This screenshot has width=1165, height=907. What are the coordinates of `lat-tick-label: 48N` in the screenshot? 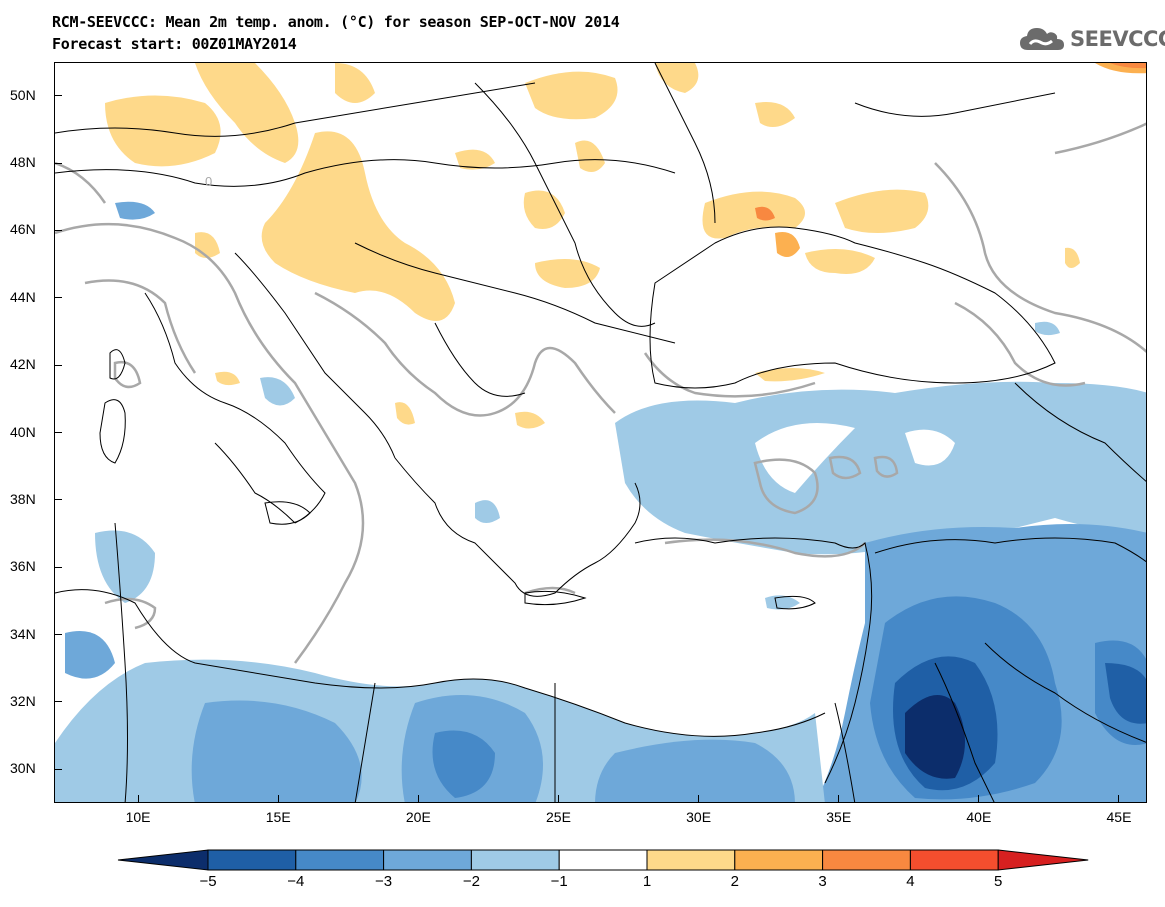 It's located at (23, 162).